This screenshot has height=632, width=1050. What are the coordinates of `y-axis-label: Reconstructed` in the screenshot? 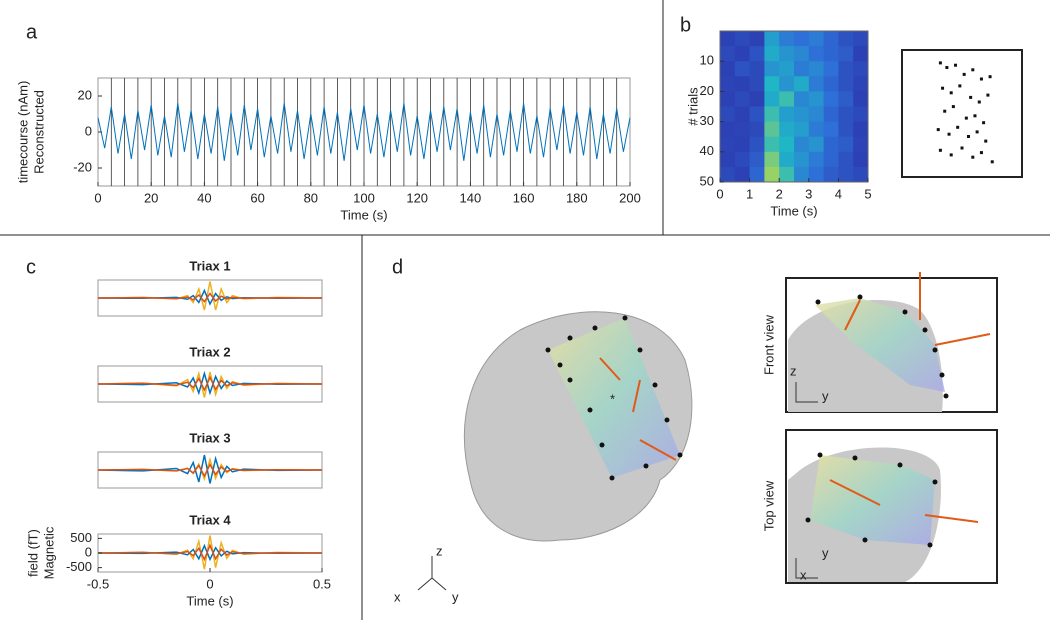 It's located at (38, 132).